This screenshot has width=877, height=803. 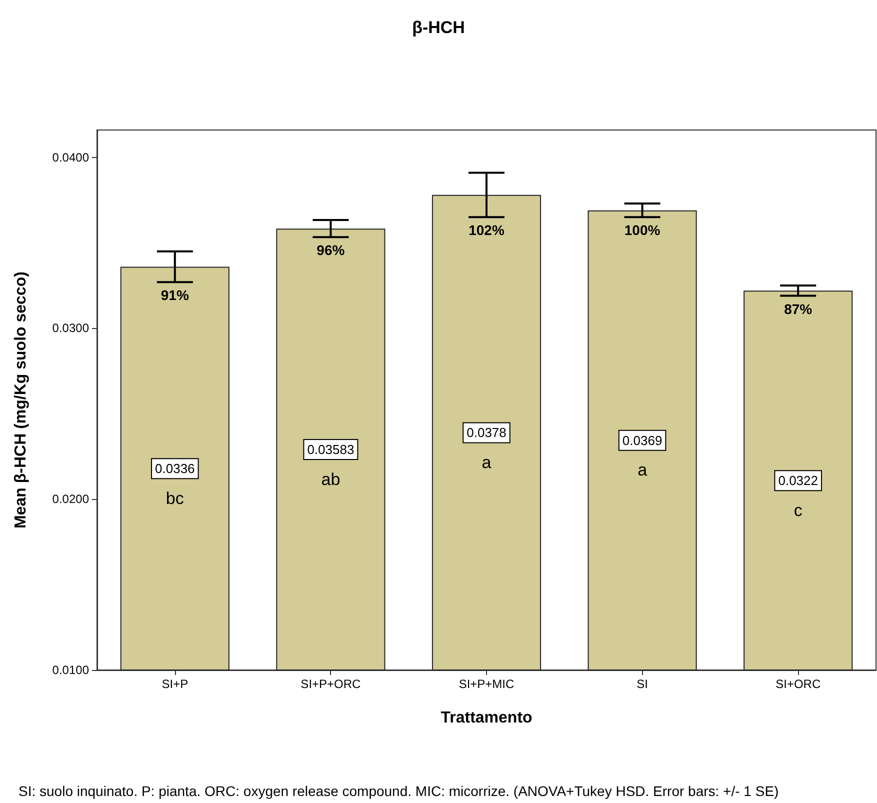 What do you see at coordinates (21, 400) in the screenshot?
I see `y-axis-title: Mean β-HCH (mg/Kg suolo secco)` at bounding box center [21, 400].